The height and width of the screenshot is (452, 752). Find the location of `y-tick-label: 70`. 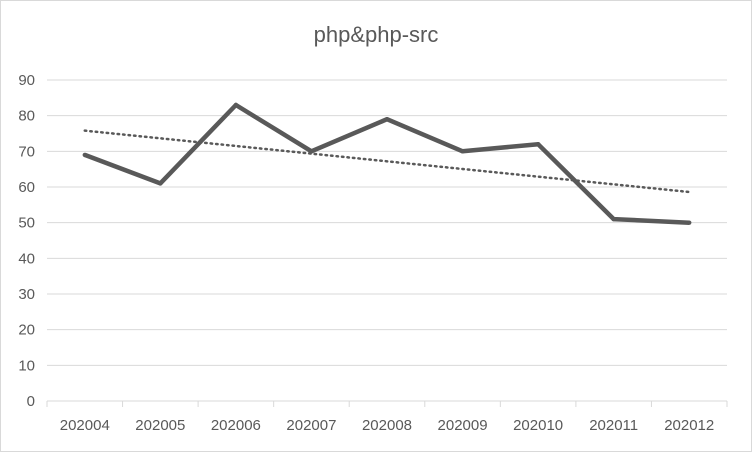

y-tick-label: 70 is located at coordinates (26, 151).